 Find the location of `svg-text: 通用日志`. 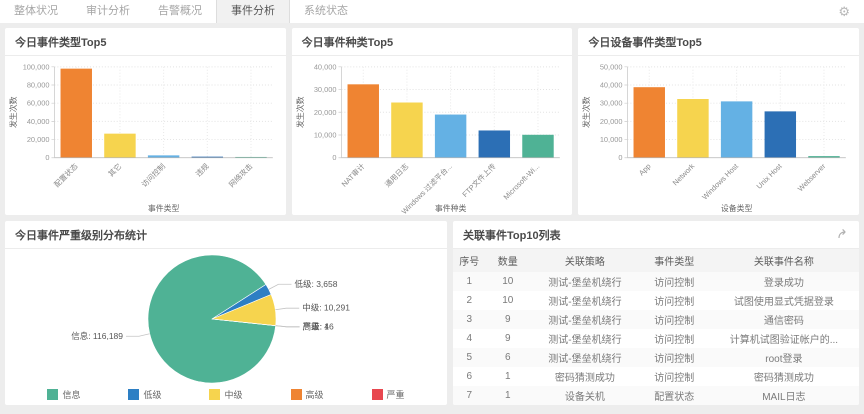

svg-text: 通用日志 is located at coordinates (396, 175).